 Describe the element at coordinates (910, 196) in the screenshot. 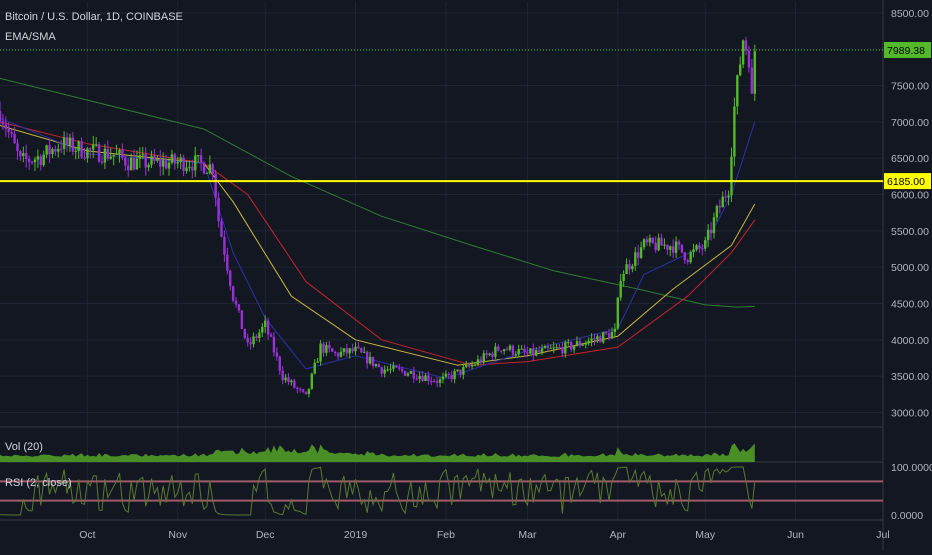

I see `y-tick-label: 6000.00` at that location.